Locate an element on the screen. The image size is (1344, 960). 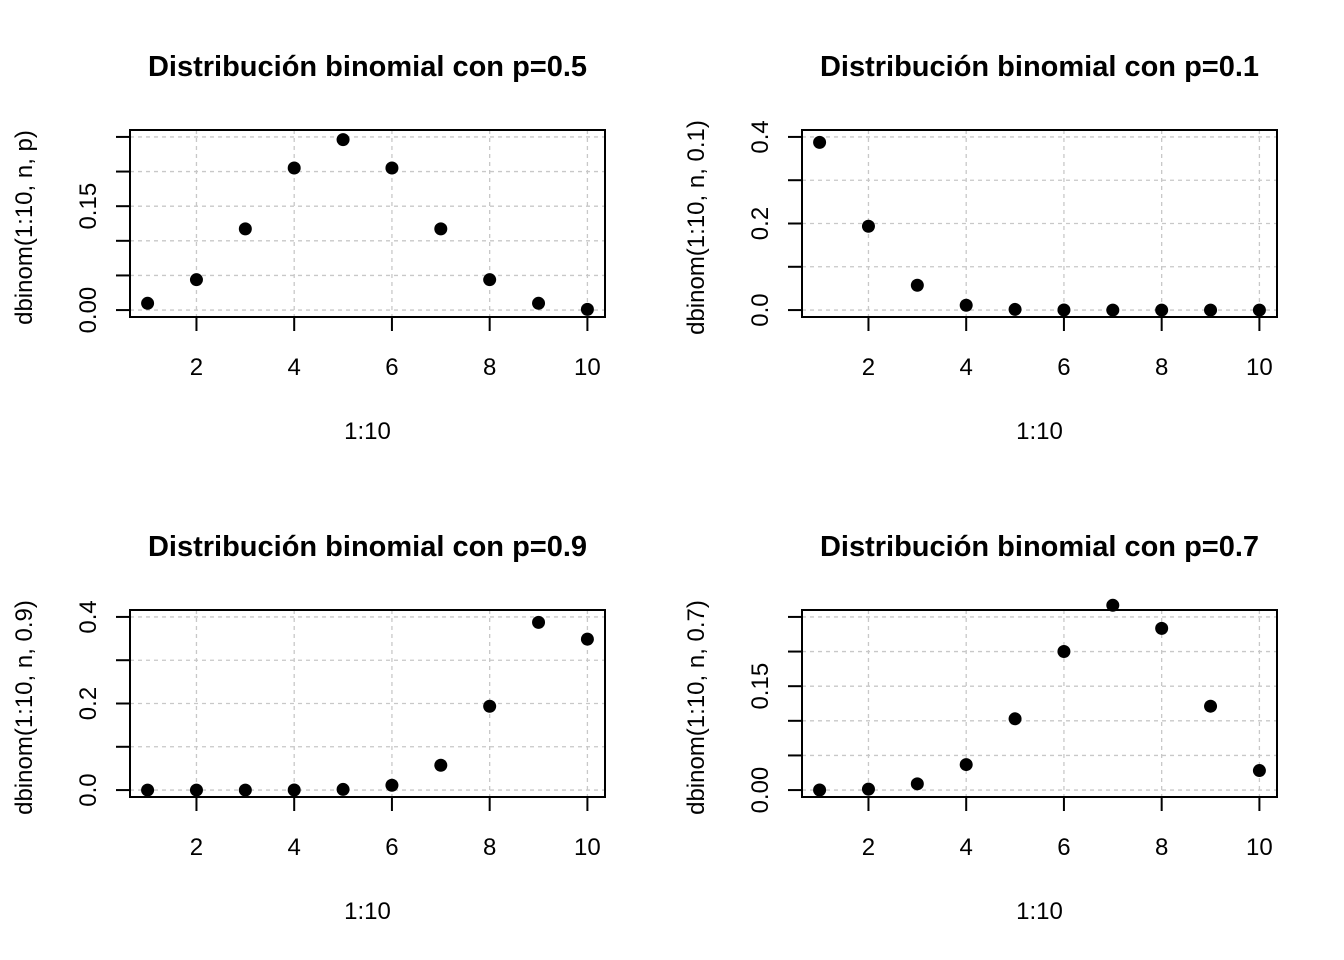
chart-title: Distribución binomial con p=0.5 is located at coordinates (367, 67).